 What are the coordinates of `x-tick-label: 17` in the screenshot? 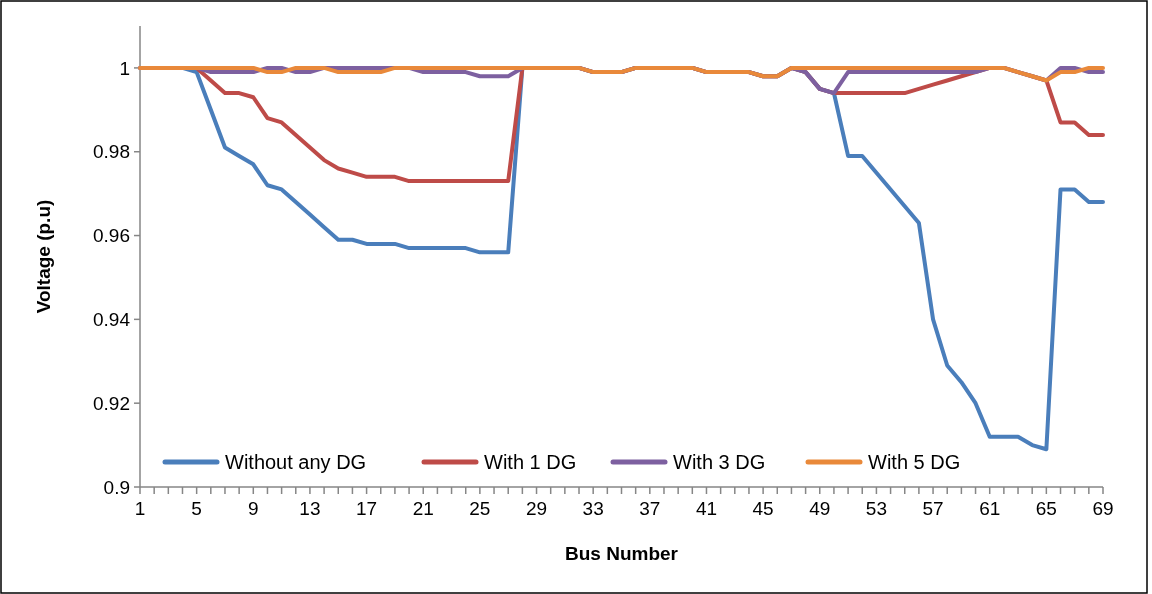 It's located at (367, 508).